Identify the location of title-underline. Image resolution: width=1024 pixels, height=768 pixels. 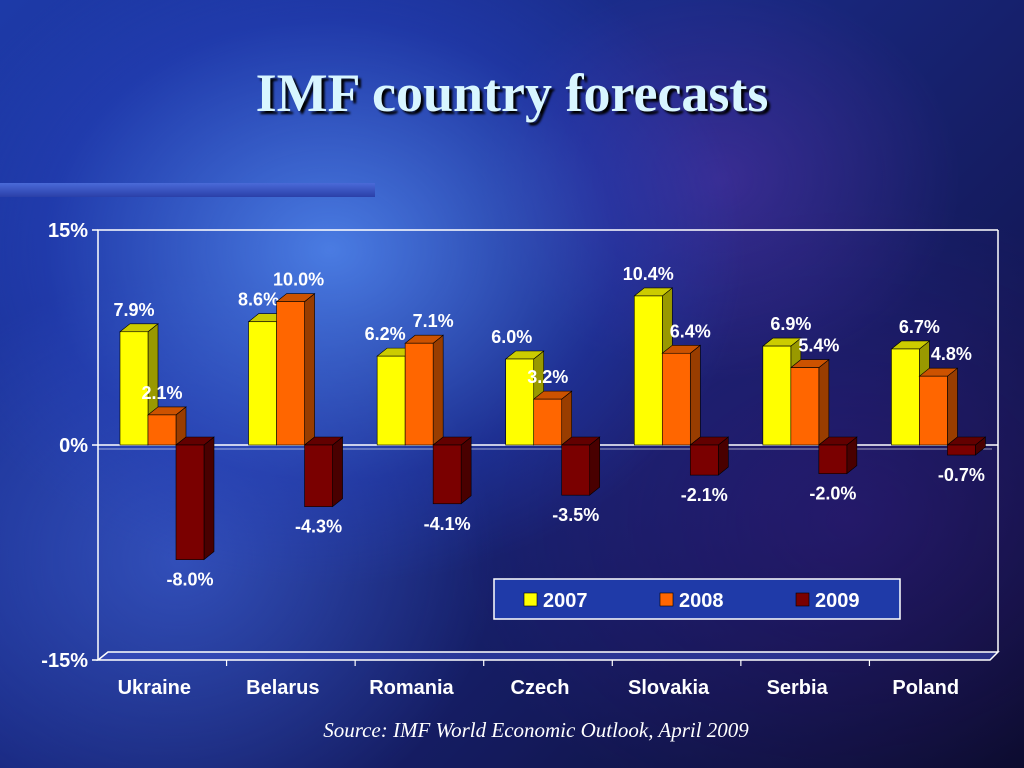
(187, 190).